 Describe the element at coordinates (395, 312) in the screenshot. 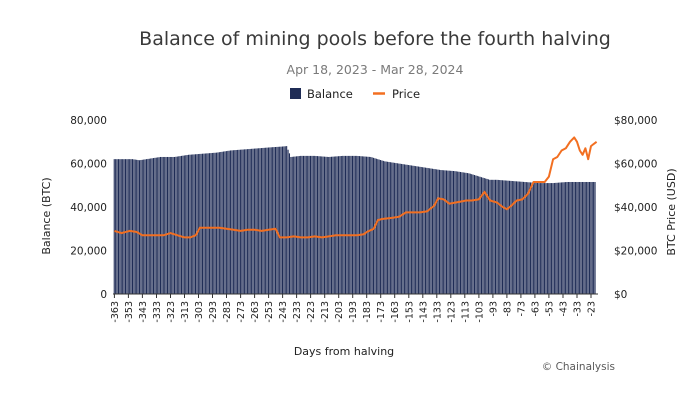

I see `x-tick-label: -163` at that location.